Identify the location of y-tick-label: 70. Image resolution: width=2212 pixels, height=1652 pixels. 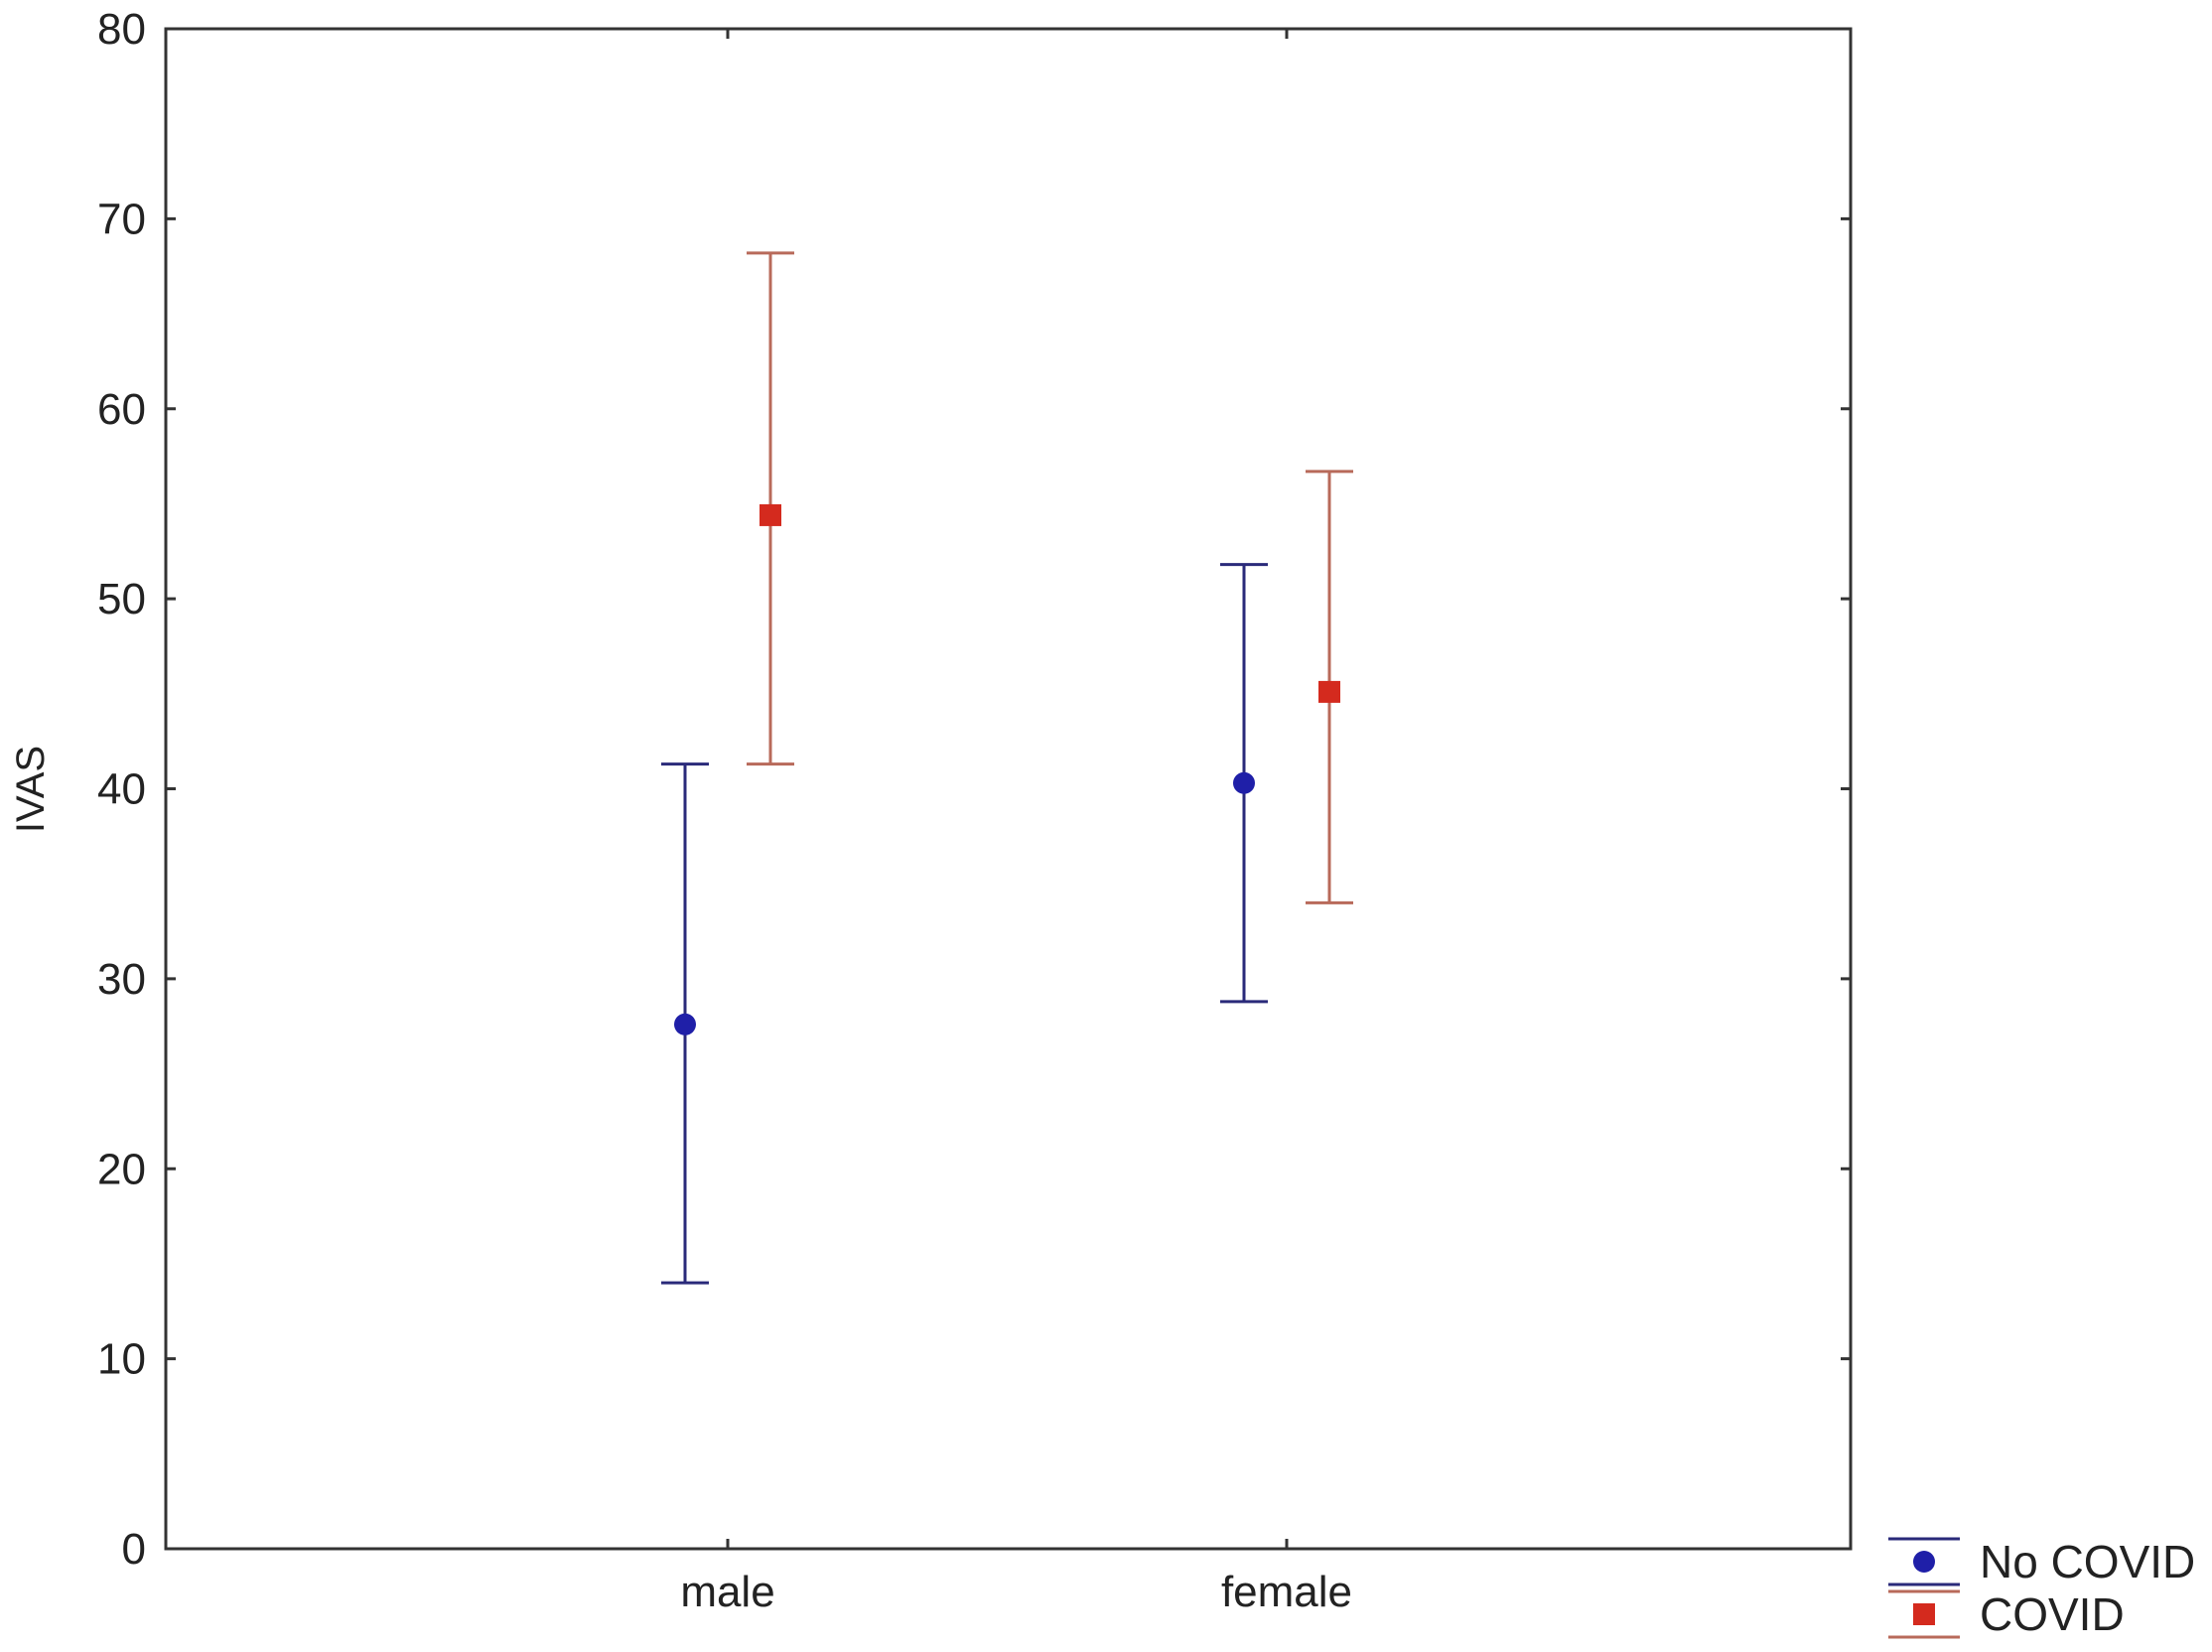
(121, 219).